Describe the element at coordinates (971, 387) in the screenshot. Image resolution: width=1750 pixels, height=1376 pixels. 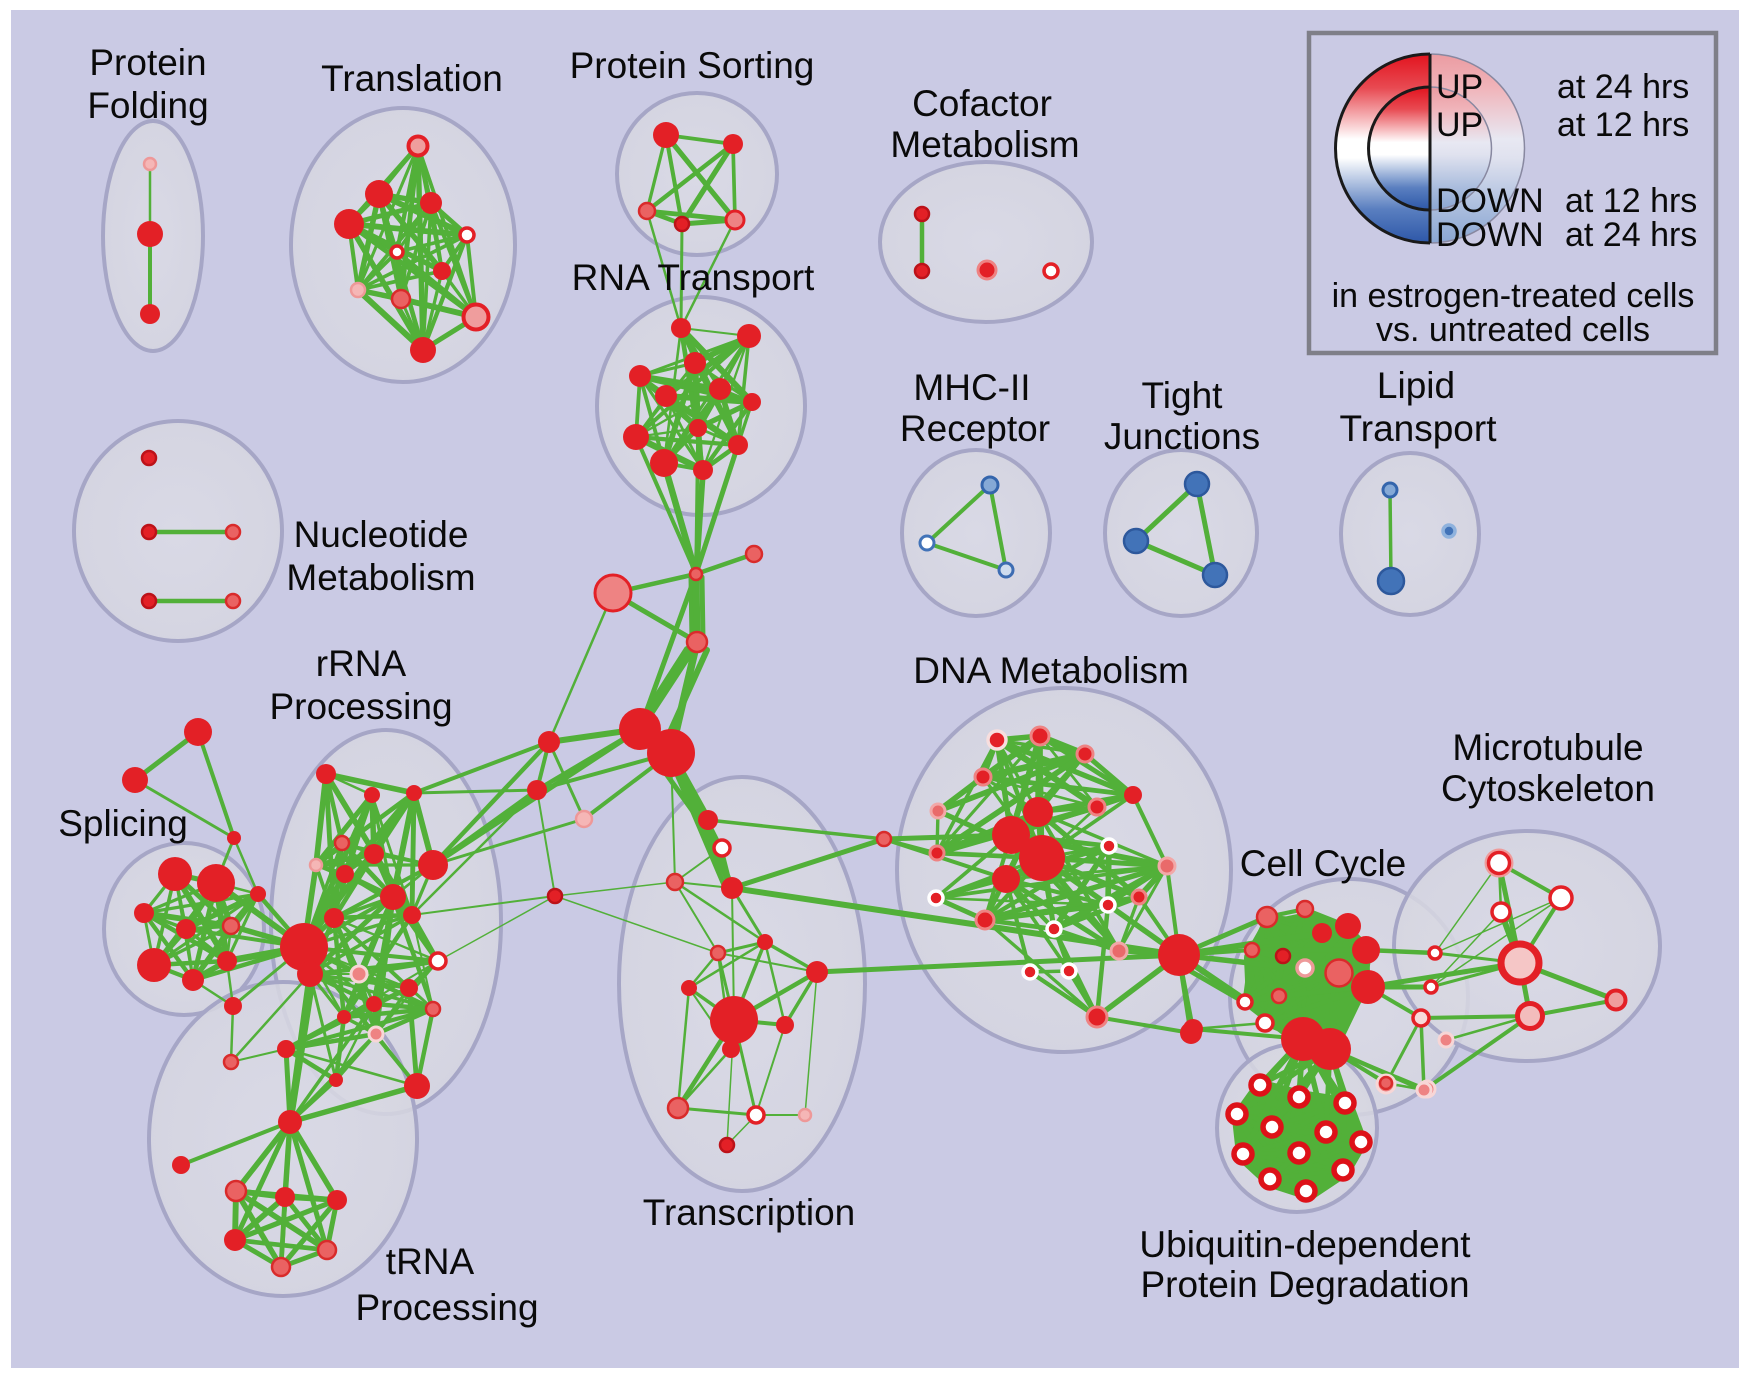
I see `svg-text: MHC-II` at that location.